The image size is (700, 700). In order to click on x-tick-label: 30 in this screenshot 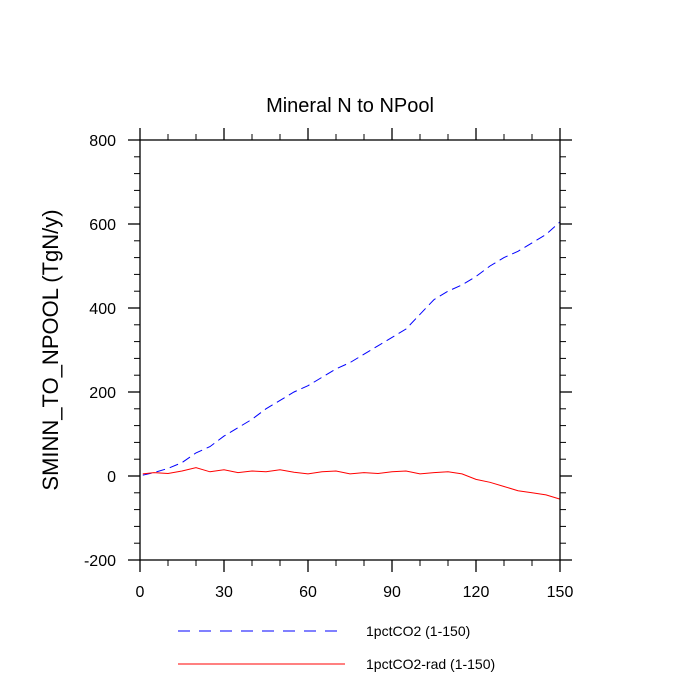, I will do `click(224, 592)`.